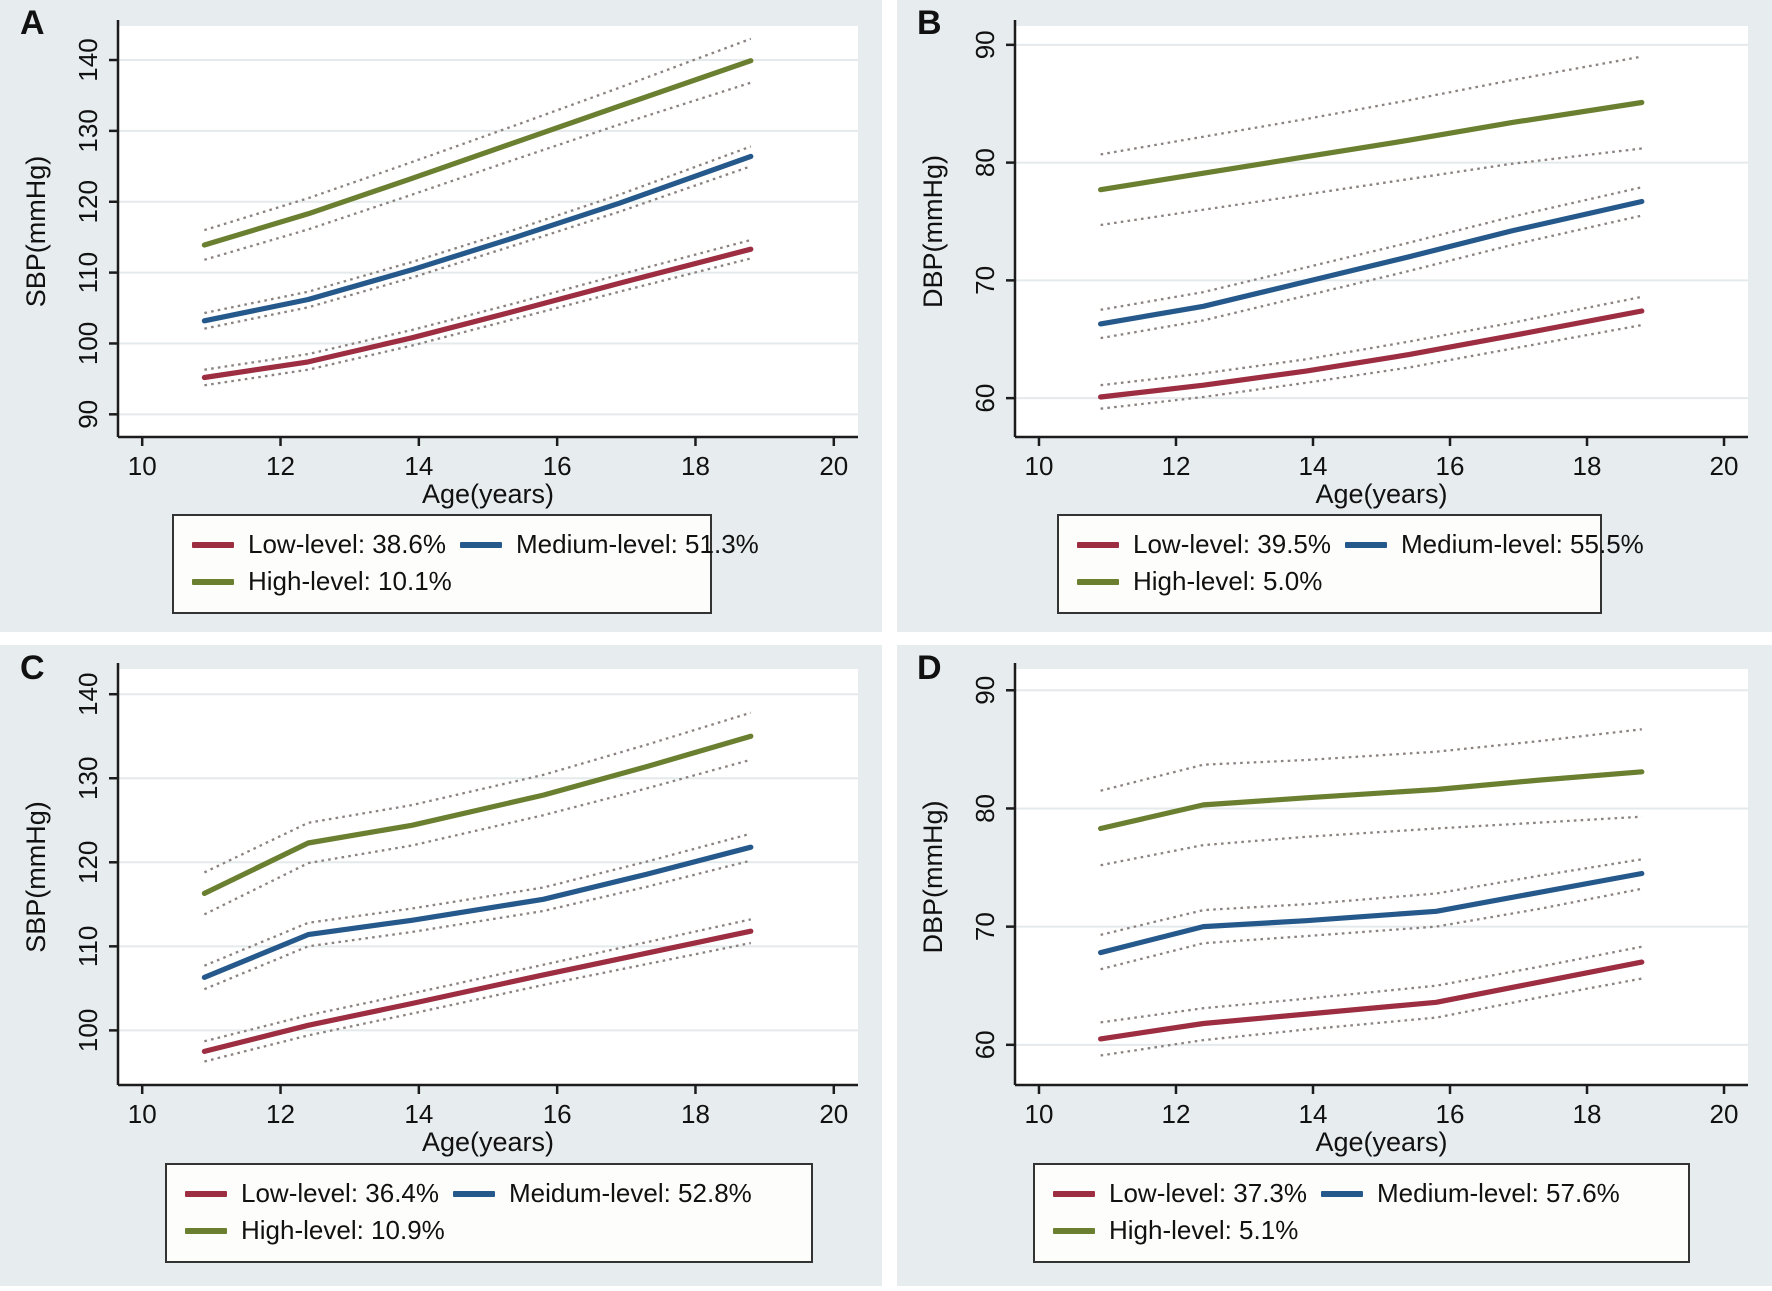 The width and height of the screenshot is (1772, 1291). I want to click on legend-item-low: Low-level: 39.5%, so click(1208, 544).